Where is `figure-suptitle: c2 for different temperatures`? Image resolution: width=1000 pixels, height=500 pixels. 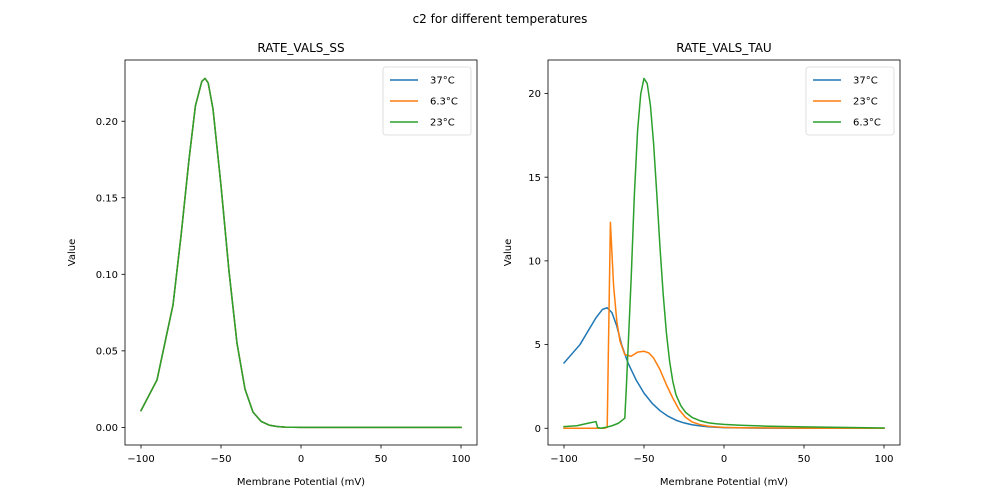 figure-suptitle: c2 for different temperatures is located at coordinates (500, 19).